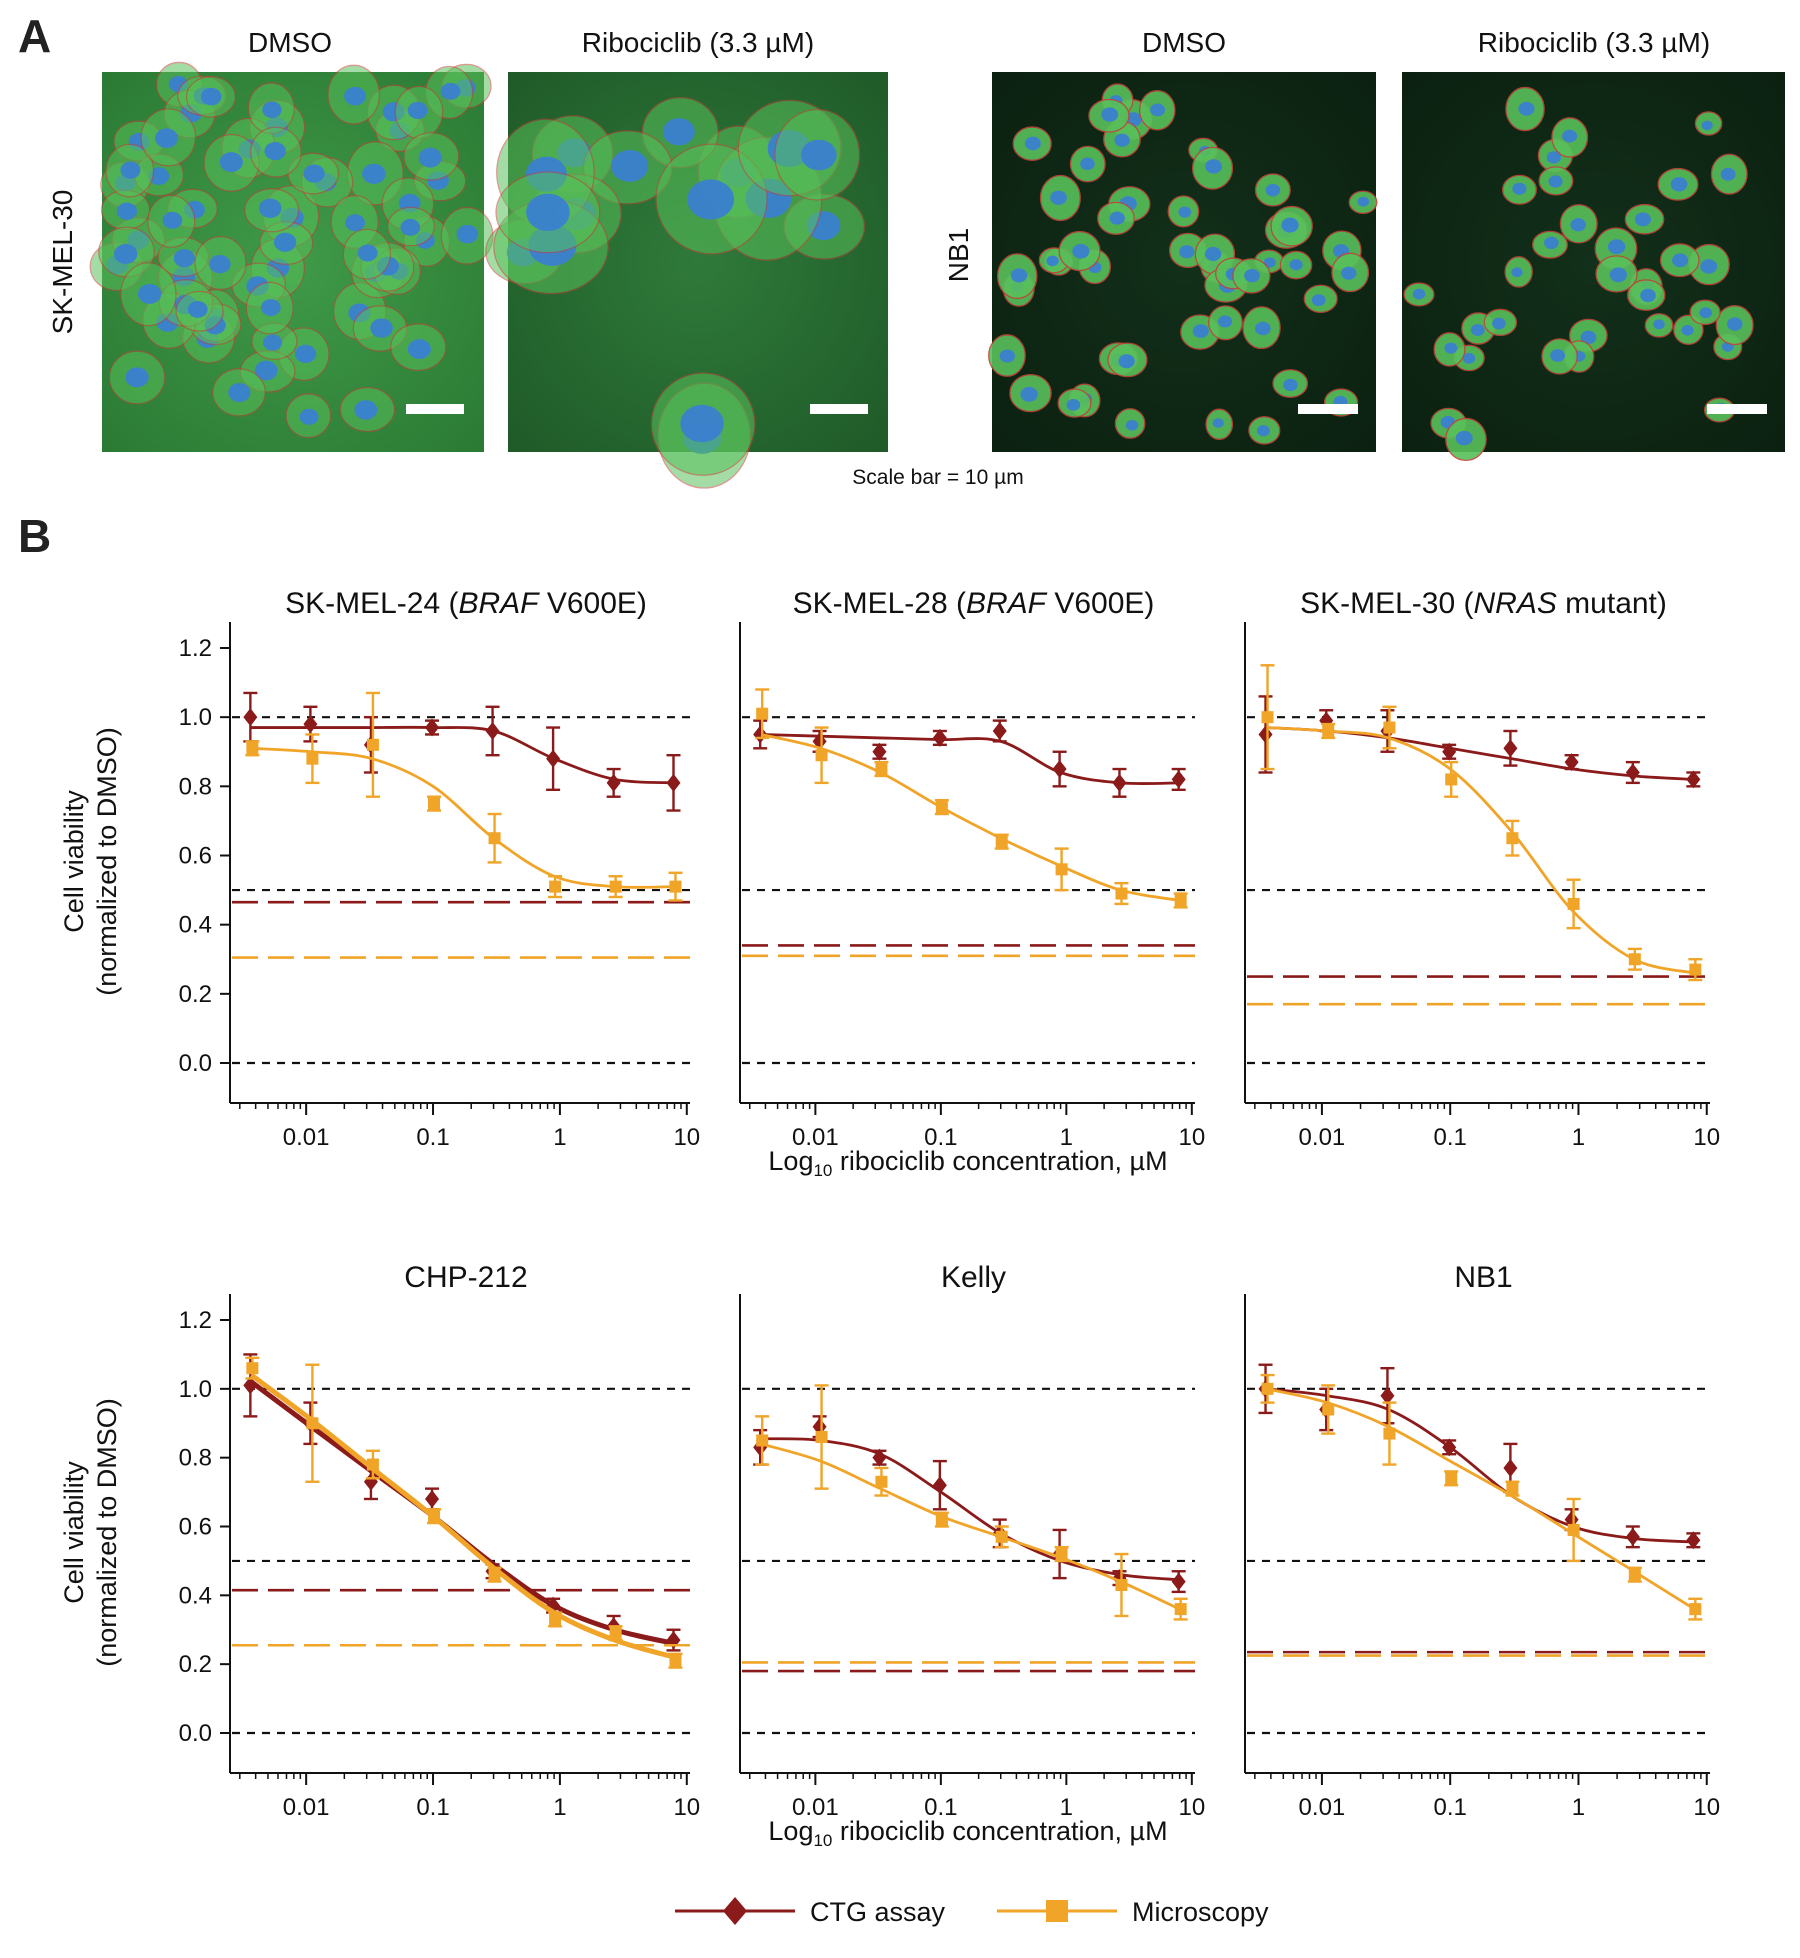 The height and width of the screenshot is (1958, 1800). I want to click on legend-item-ctg: CTG assay, so click(810, 1912).